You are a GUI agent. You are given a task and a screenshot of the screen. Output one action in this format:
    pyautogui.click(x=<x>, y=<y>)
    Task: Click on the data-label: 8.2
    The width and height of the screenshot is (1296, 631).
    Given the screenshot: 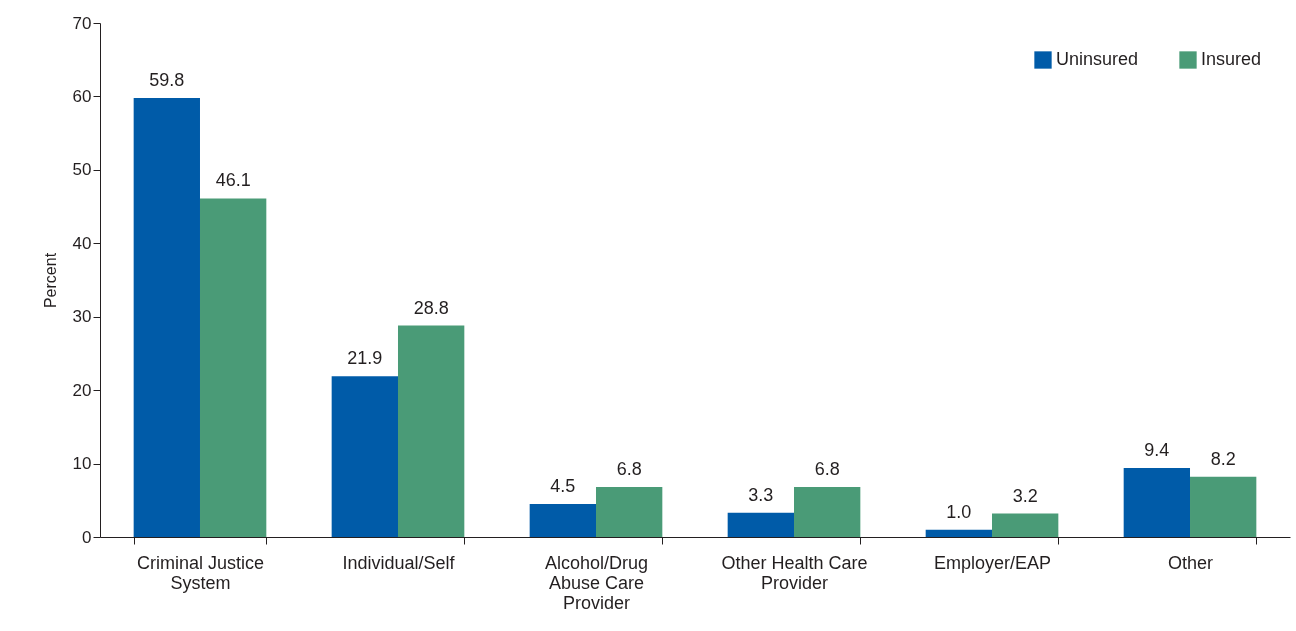 What is the action you would take?
    pyautogui.click(x=1223, y=458)
    